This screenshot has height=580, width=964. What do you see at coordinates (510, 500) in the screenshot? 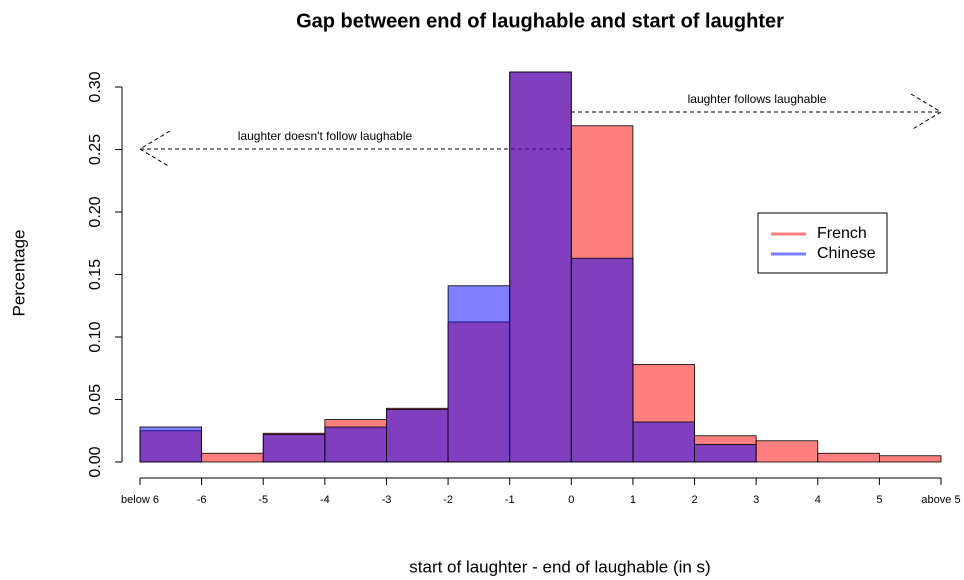
I see `x-tick-label: -1` at bounding box center [510, 500].